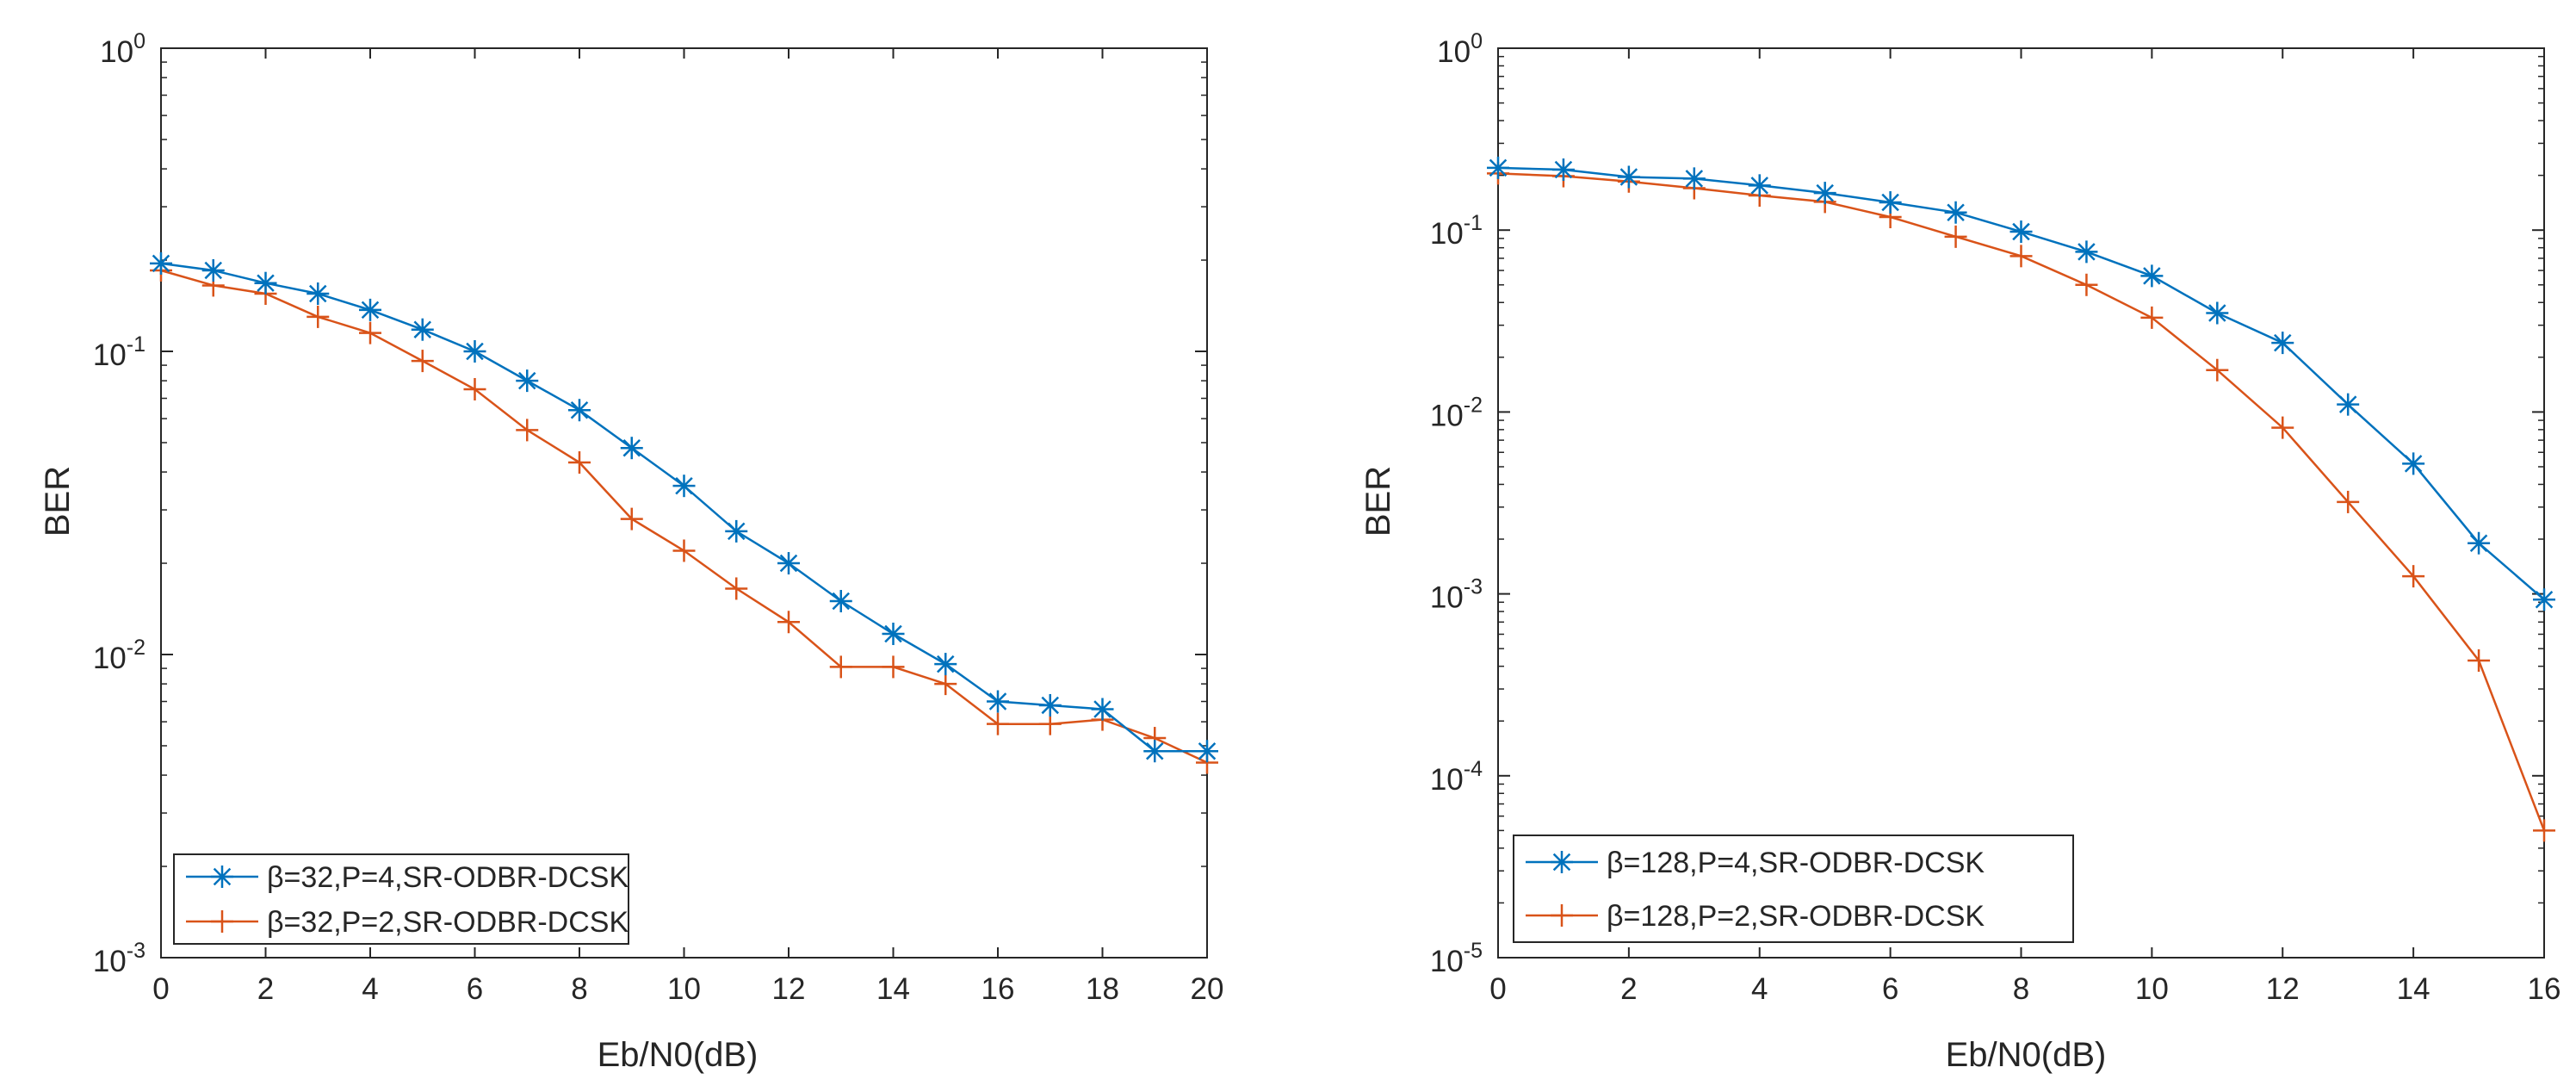  I want to click on chart-left-legend-box, so click(401, 899).